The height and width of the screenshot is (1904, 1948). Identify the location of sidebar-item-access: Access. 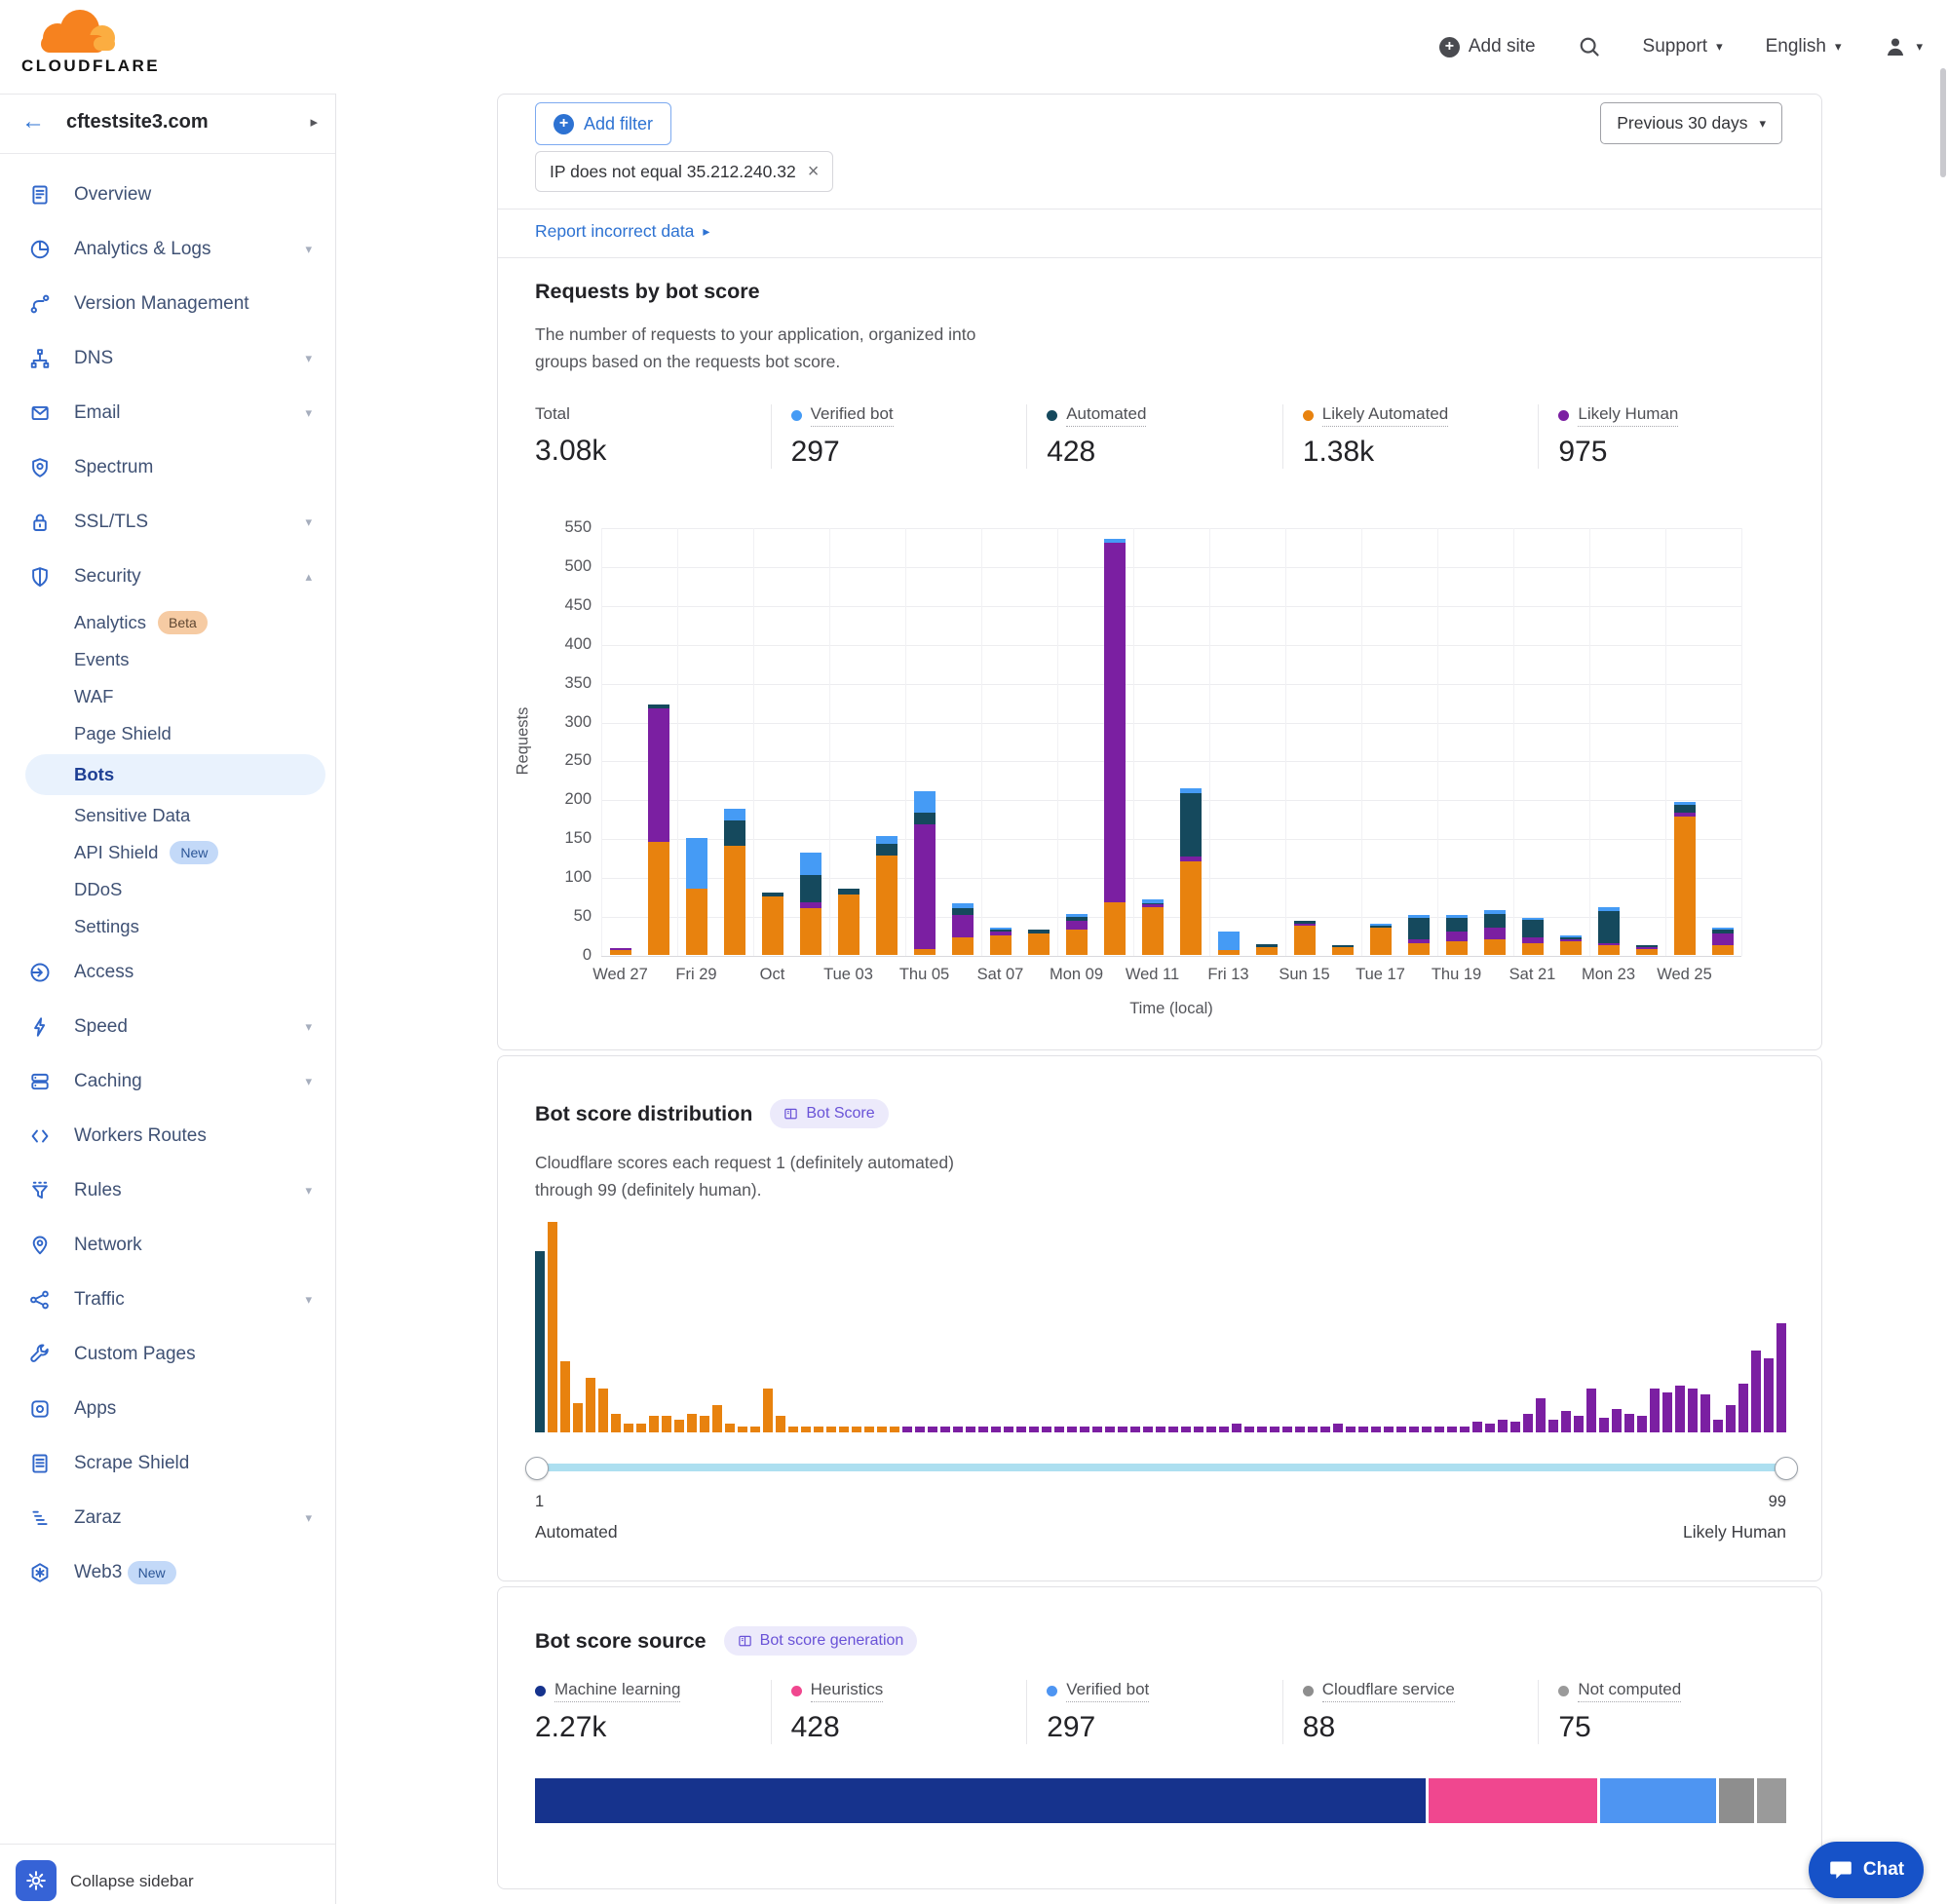
(167, 972).